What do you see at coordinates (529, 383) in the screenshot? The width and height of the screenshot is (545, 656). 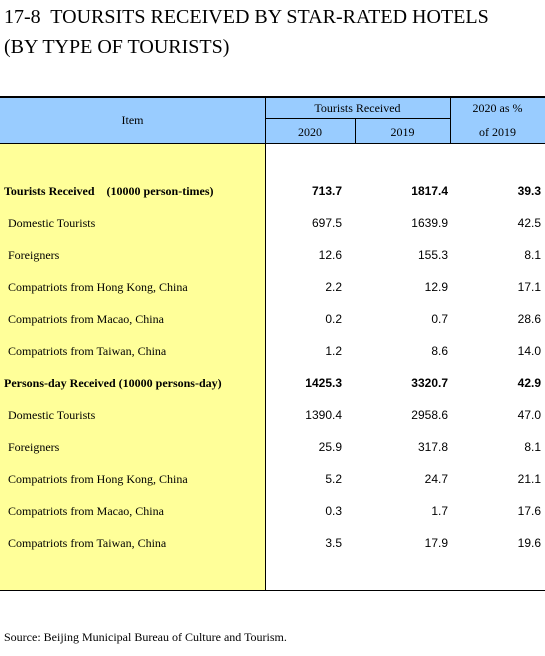 I see `cell-value: 42.9` at bounding box center [529, 383].